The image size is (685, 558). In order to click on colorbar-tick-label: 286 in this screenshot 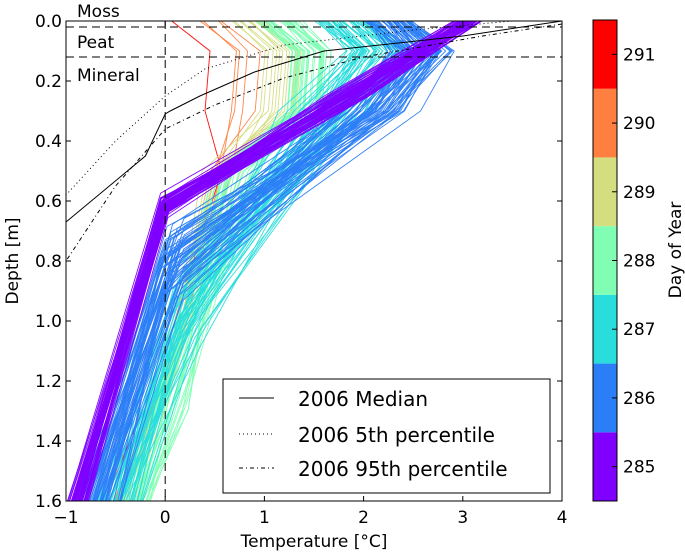, I will do `click(639, 399)`.